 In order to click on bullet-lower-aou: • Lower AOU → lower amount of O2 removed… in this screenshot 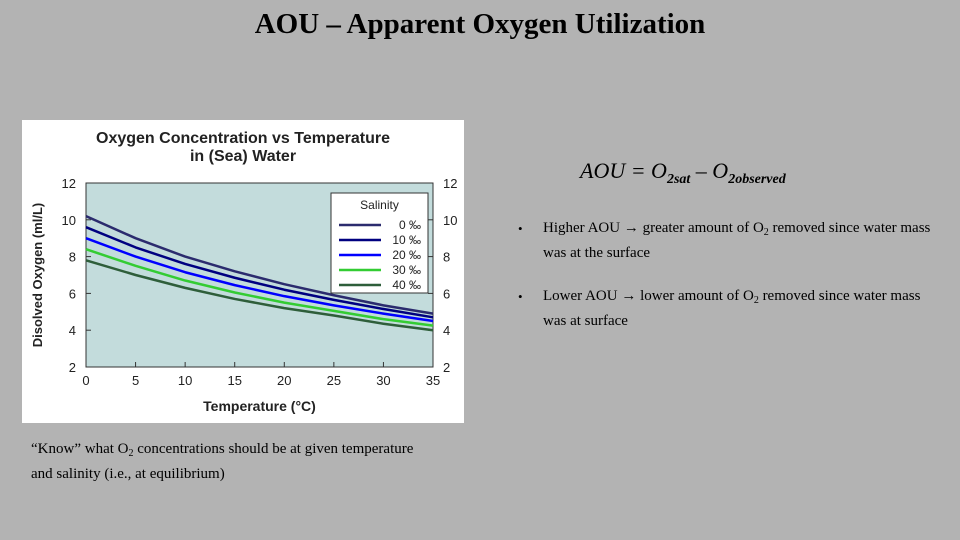, I will do `click(728, 309)`.